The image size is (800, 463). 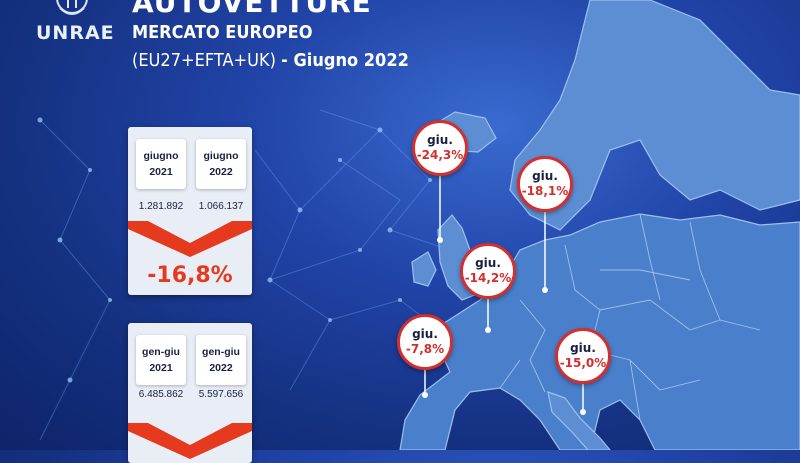 I want to click on marker-italy-label: giu., so click(x=583, y=348).